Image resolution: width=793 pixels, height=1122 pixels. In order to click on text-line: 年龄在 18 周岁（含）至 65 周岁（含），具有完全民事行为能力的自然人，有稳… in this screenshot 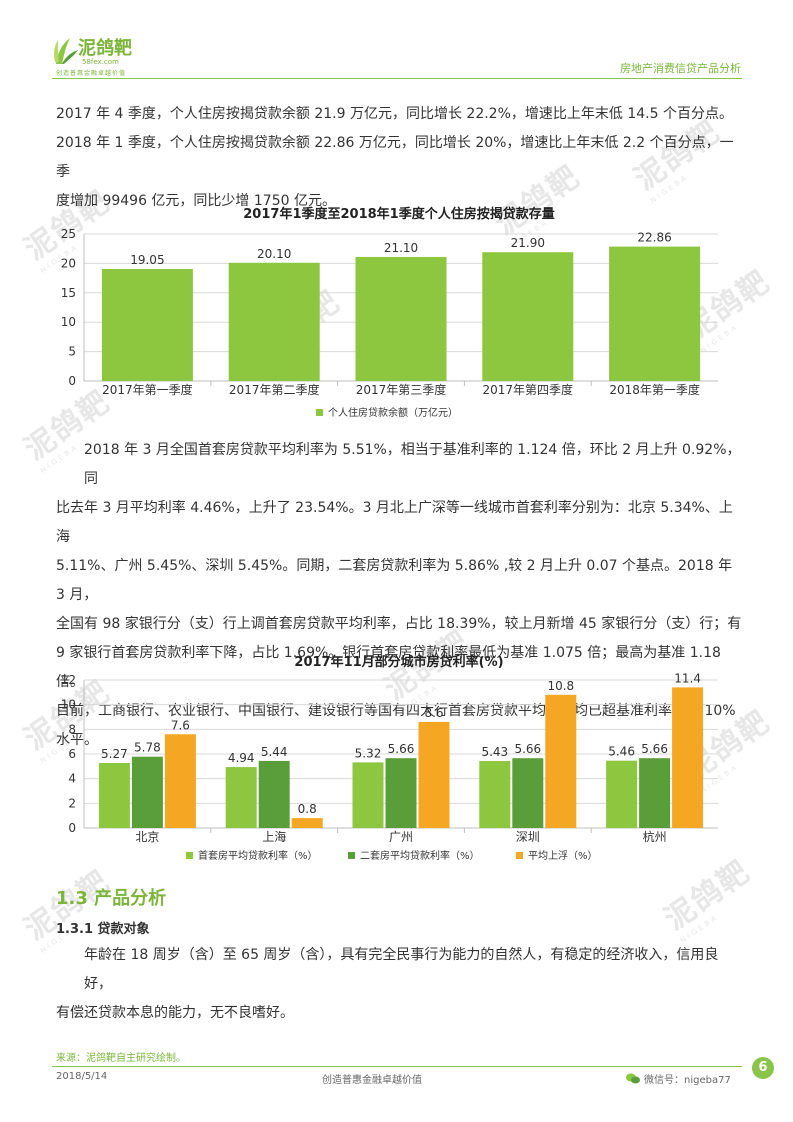, I will do `click(401, 969)`.